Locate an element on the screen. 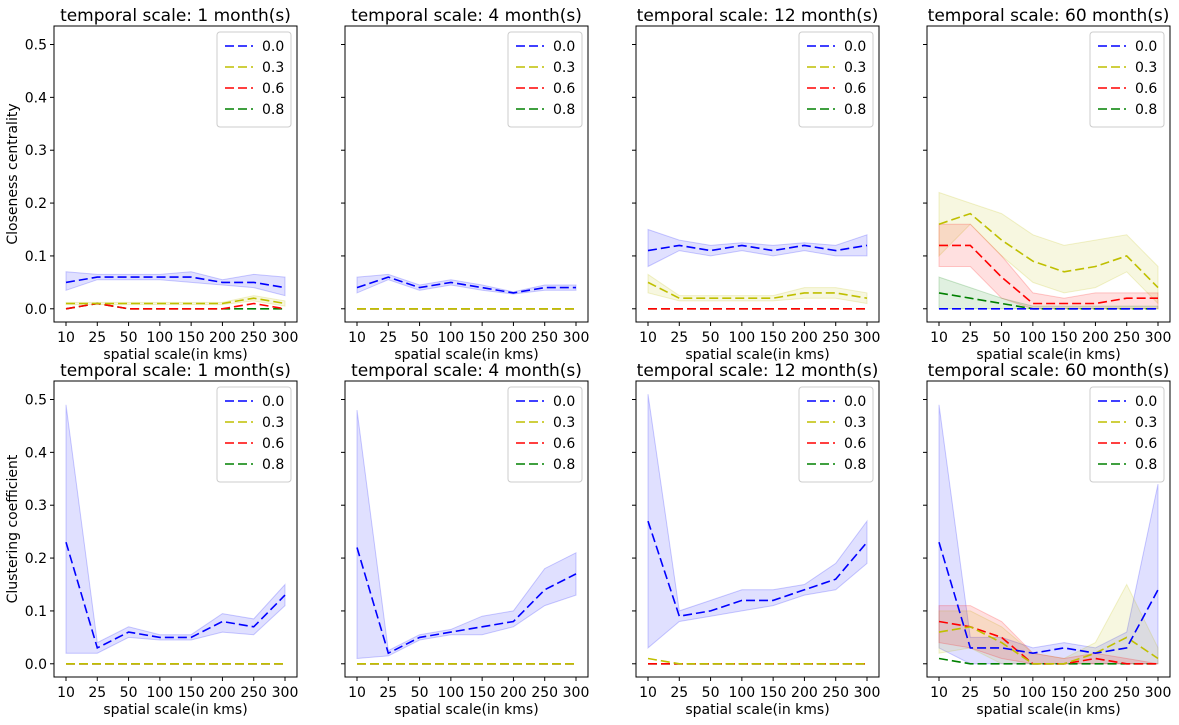  series-line-0.3 is located at coordinates (176, 301).